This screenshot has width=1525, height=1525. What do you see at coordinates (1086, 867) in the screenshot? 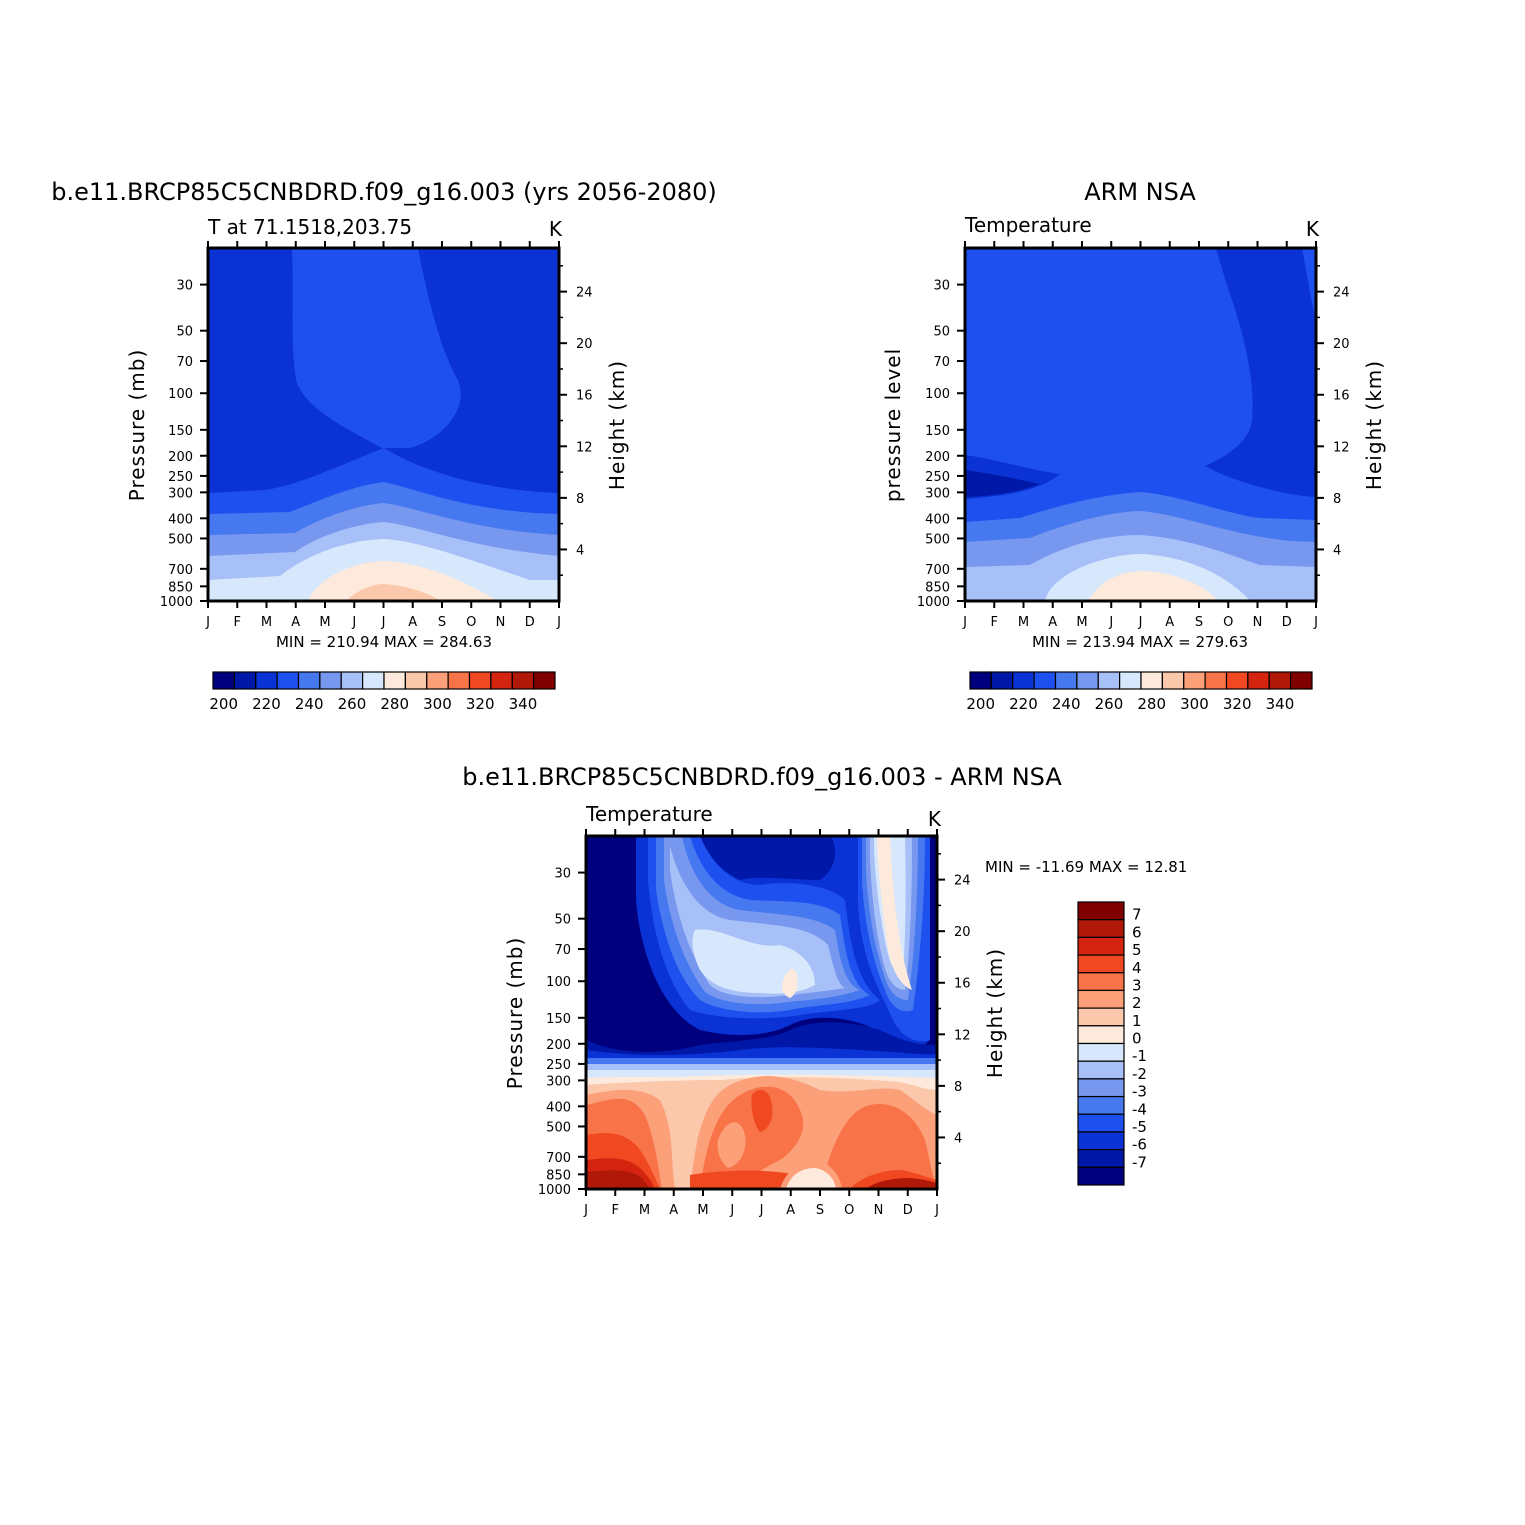
I see `min-max-label: MIN = -11.69 MAX = 12.81` at bounding box center [1086, 867].